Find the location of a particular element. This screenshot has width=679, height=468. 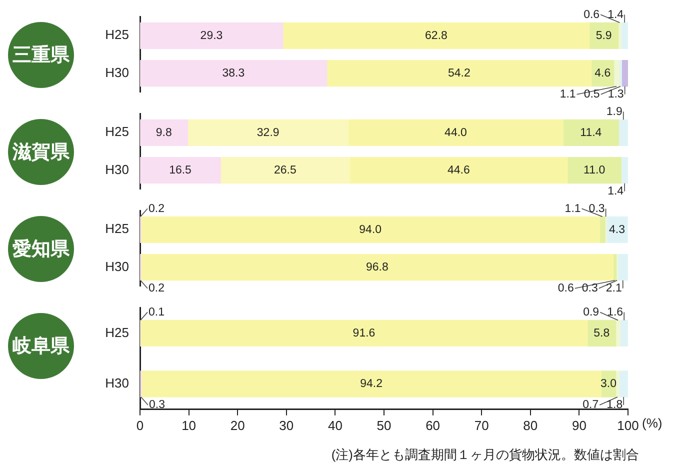

data-label: 94.0 is located at coordinates (370, 230).